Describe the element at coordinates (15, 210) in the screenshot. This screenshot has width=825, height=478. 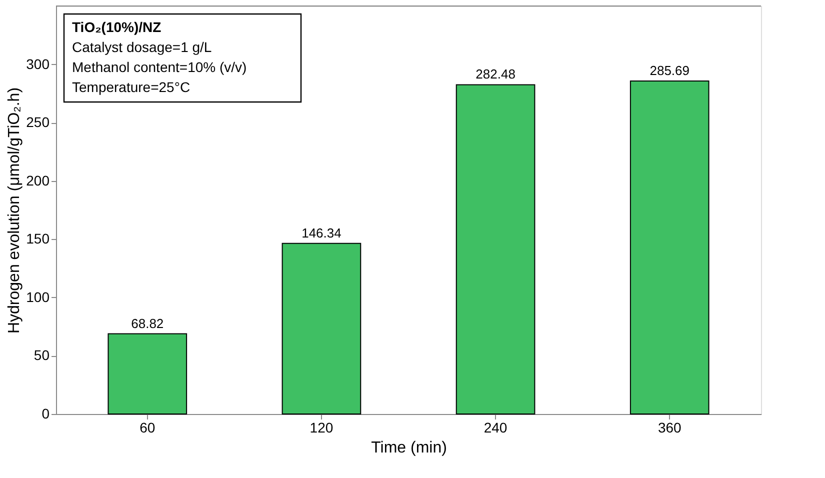
I see `y-axis-title: Hydrogen evolution (μmol/gTiO₂.h)` at that location.